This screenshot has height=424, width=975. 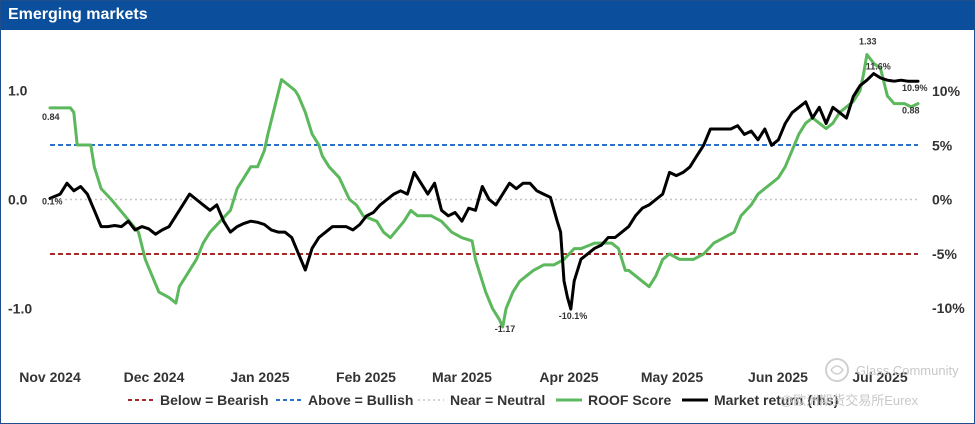 I want to click on x-tick-label: May 2025, so click(x=672, y=377).